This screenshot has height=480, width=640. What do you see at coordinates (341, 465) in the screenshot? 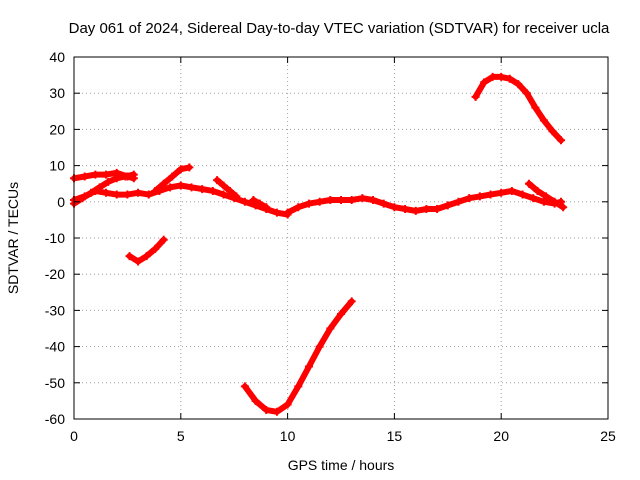
I see `x-axis-label: GPS time / hours` at bounding box center [341, 465].